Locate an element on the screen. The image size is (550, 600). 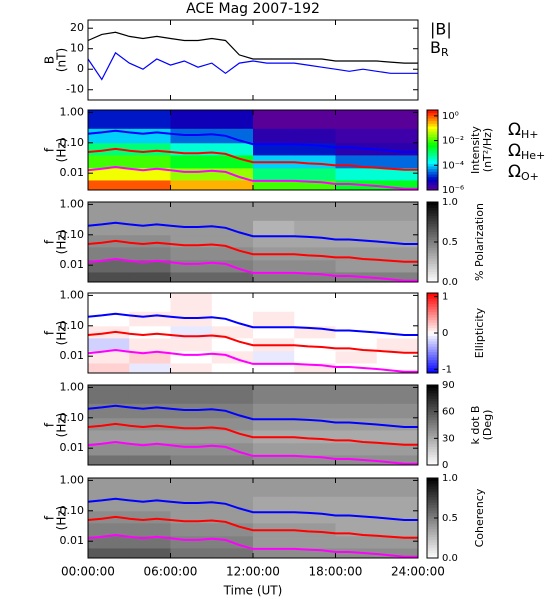
legend-entry: |B| is located at coordinates (441, 29).